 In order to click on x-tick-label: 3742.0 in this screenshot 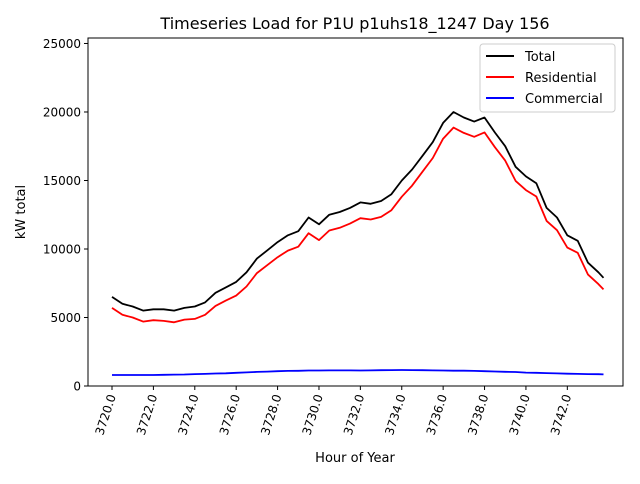, I will do `click(561, 415)`.